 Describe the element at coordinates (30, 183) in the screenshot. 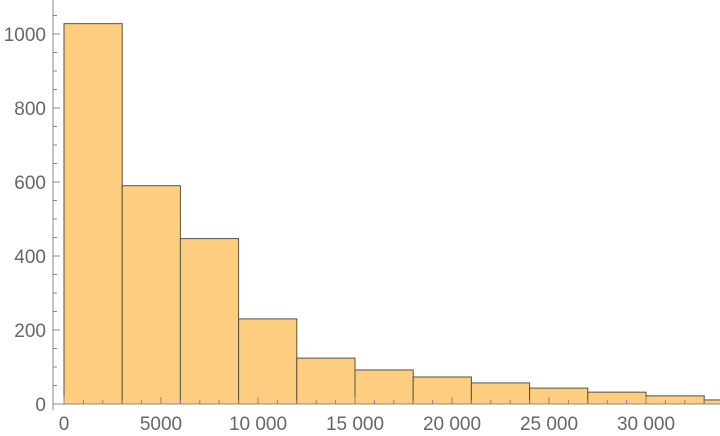

I see `y-tick-label: 600` at that location.